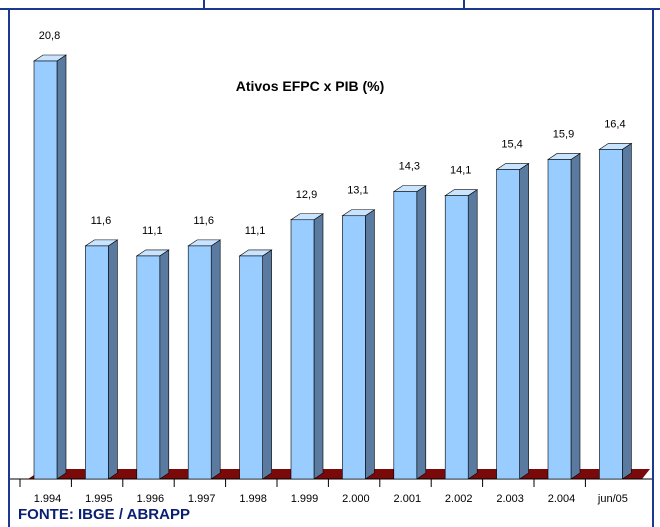 The image size is (660, 527). Describe the element at coordinates (305, 499) in the screenshot. I see `x-tick-label: 1.999` at that location.